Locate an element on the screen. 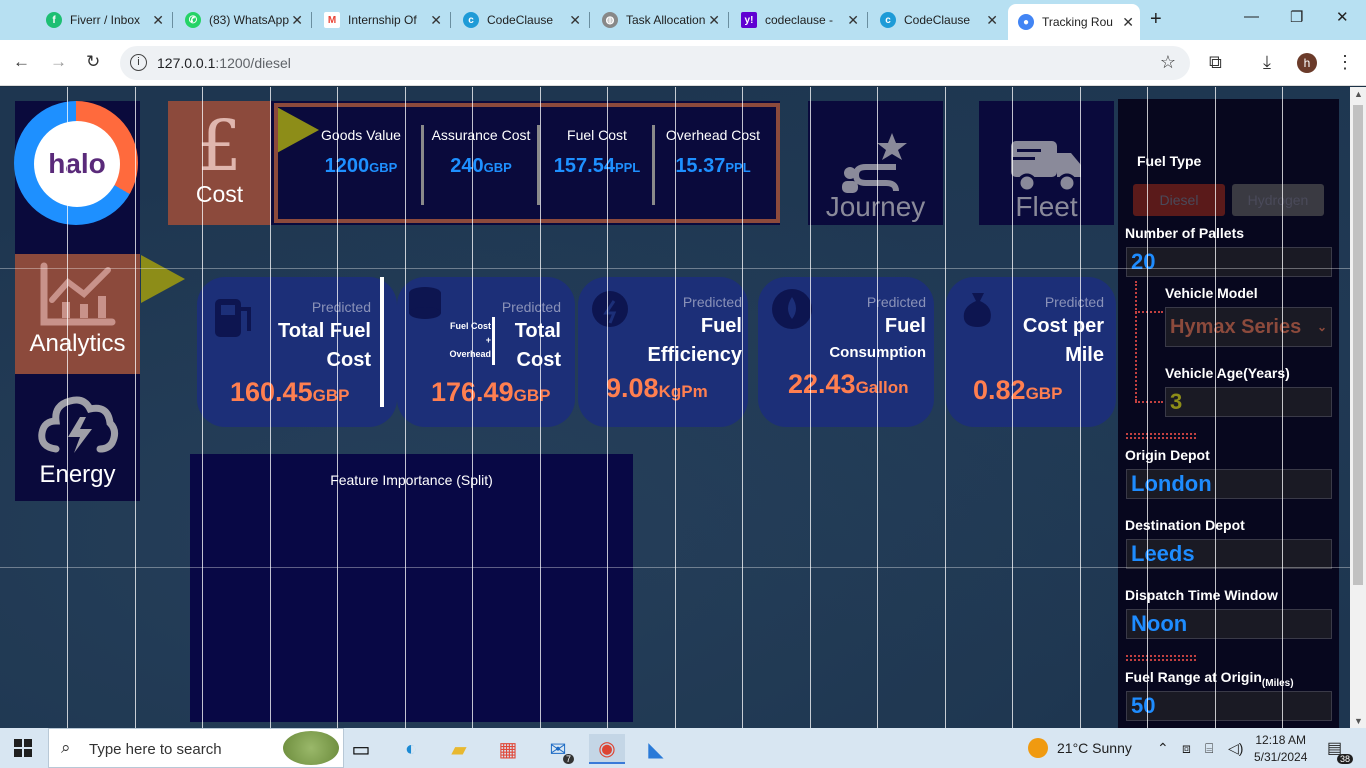 The height and width of the screenshot is (768, 1366). restore-button: ❐ is located at coordinates (1297, 17).